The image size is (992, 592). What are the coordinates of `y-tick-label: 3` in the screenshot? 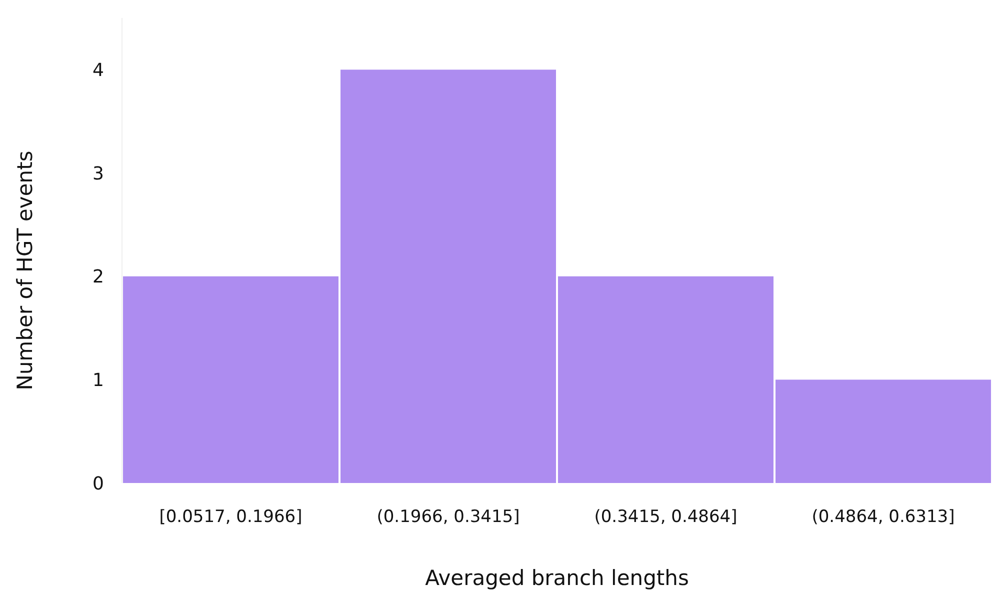 It's located at (98, 173).